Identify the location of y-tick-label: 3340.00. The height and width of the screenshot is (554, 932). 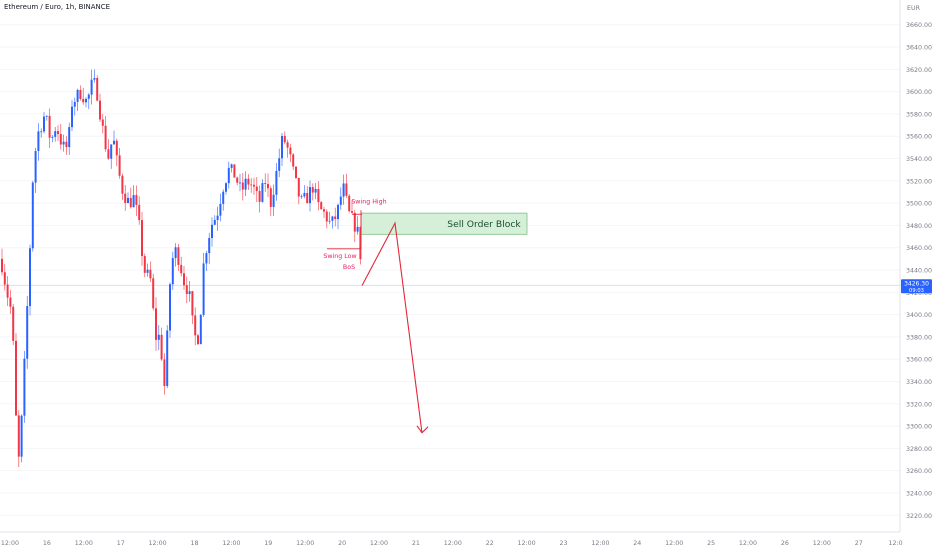
(919, 382).